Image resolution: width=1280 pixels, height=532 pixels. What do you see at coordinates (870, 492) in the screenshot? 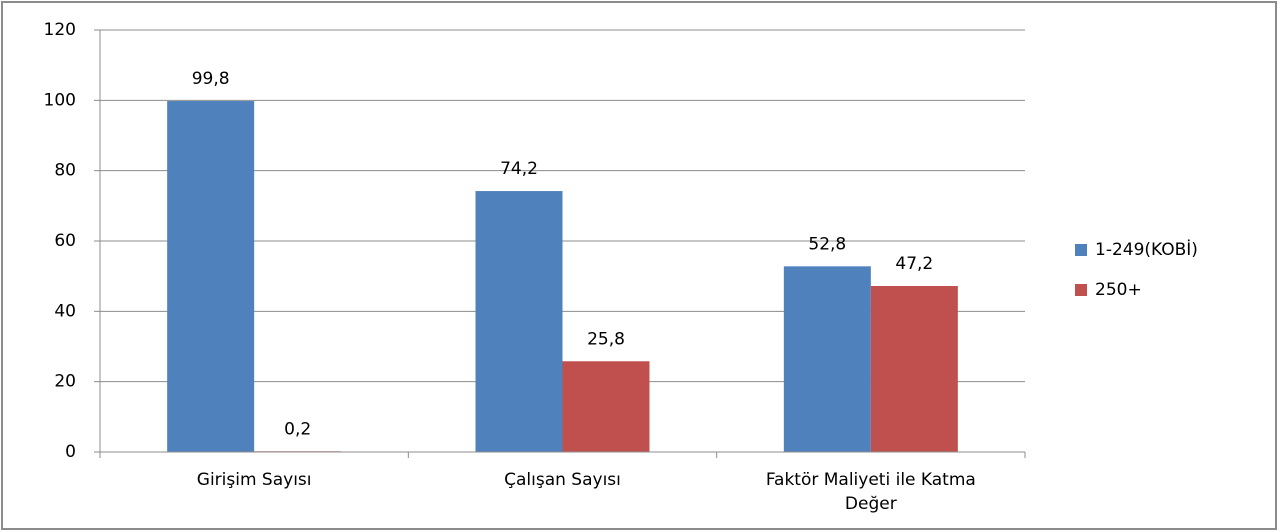
I see `x-tick-label: Faktör Maliyeti ile Katma Değer` at bounding box center [870, 492].